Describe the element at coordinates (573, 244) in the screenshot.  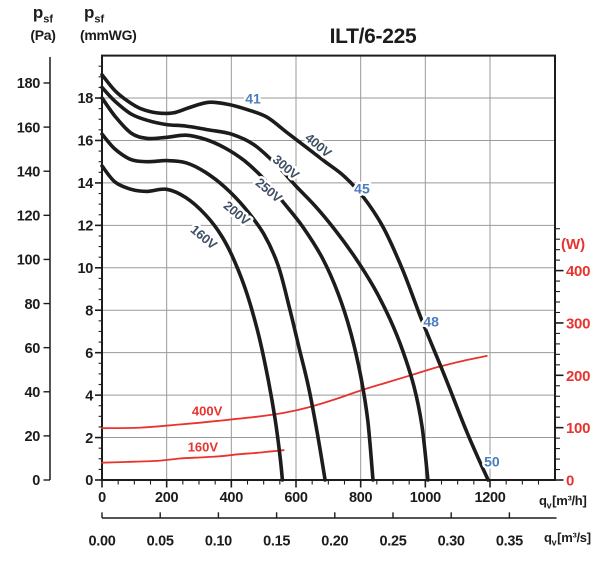
I see `watt-axis-unit: (W)` at that location.